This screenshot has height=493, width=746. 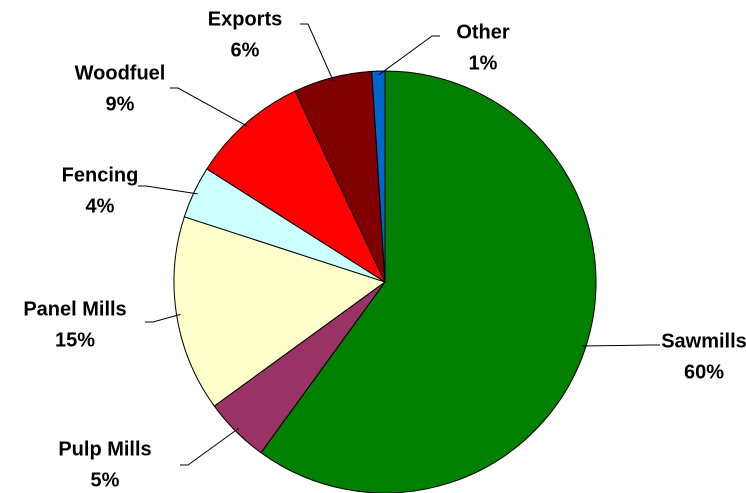 What do you see at coordinates (75, 340) in the screenshot?
I see `slice-value-label: 15%` at bounding box center [75, 340].